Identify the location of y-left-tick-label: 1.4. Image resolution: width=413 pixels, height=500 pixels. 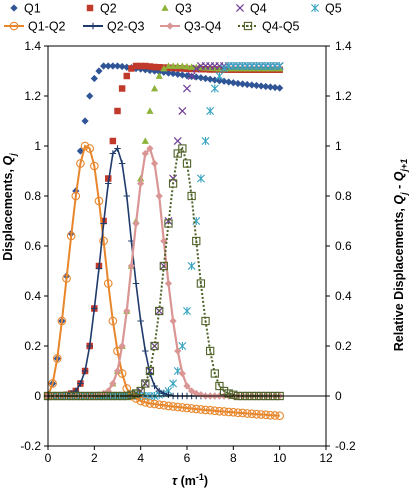
(32, 46).